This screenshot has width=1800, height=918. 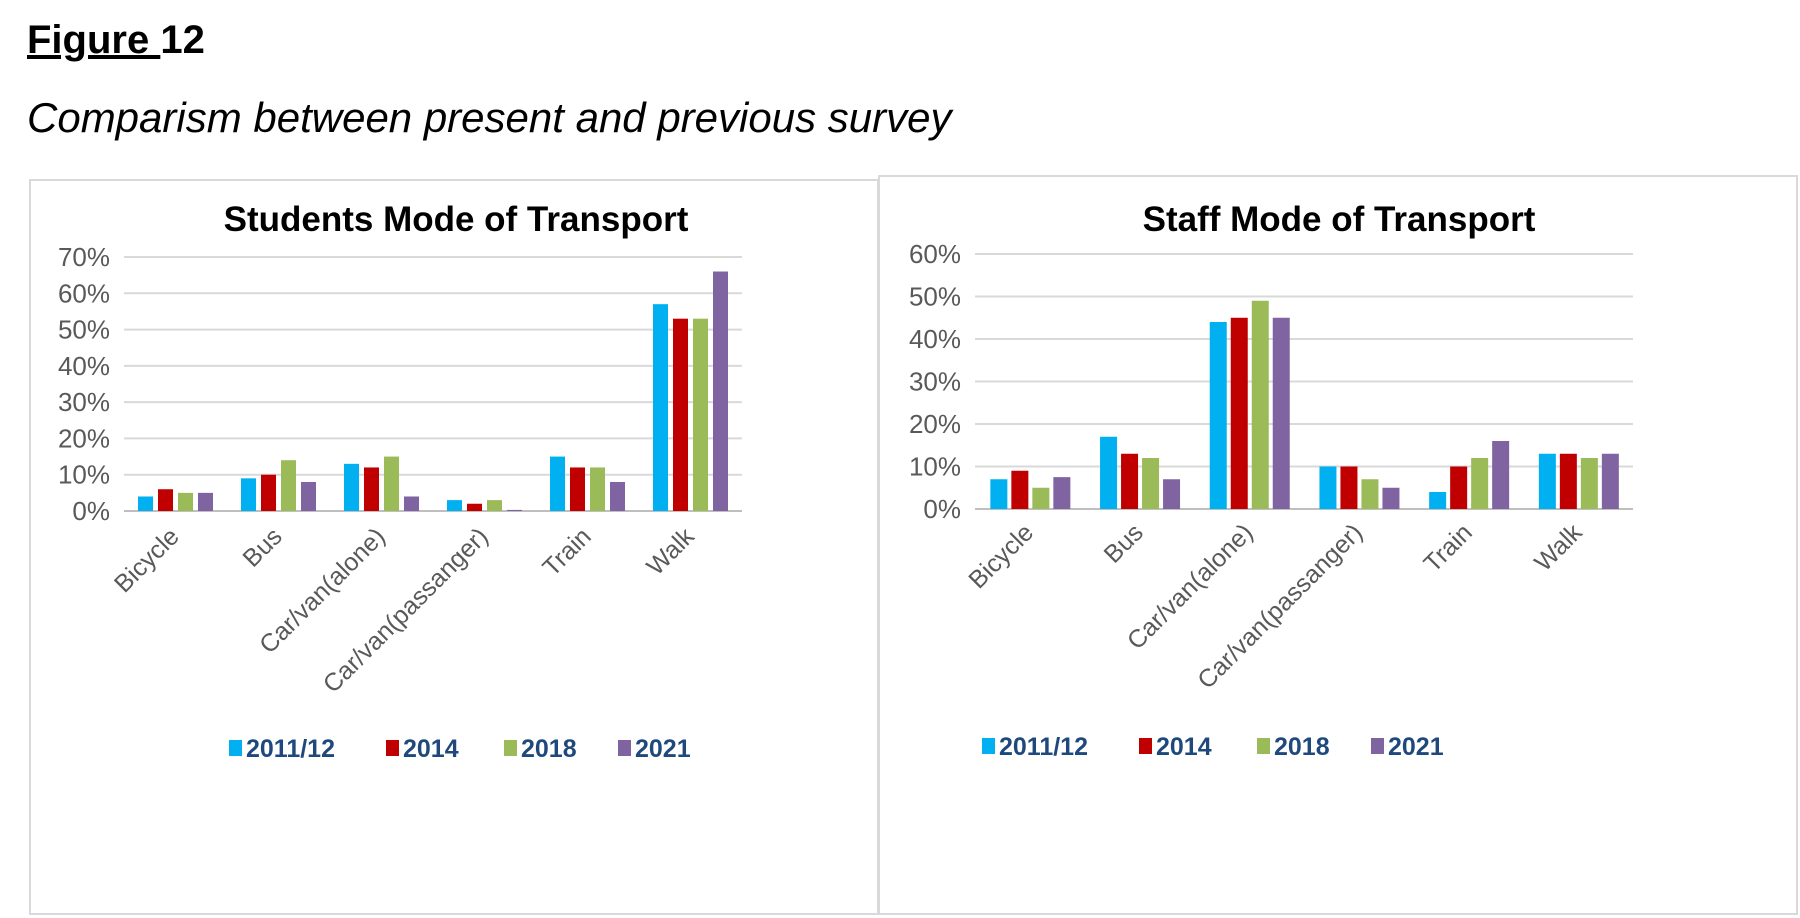 I want to click on students-bar-train-2018, so click(x=597, y=489).